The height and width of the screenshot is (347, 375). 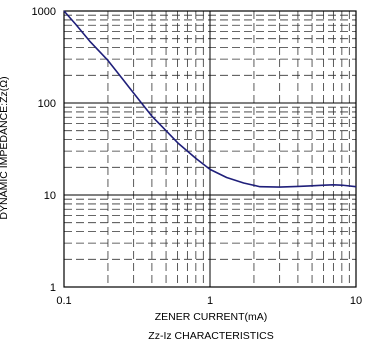 I want to click on chart-title: Zz-Iz CHARACTERISTICS, so click(x=210, y=336).